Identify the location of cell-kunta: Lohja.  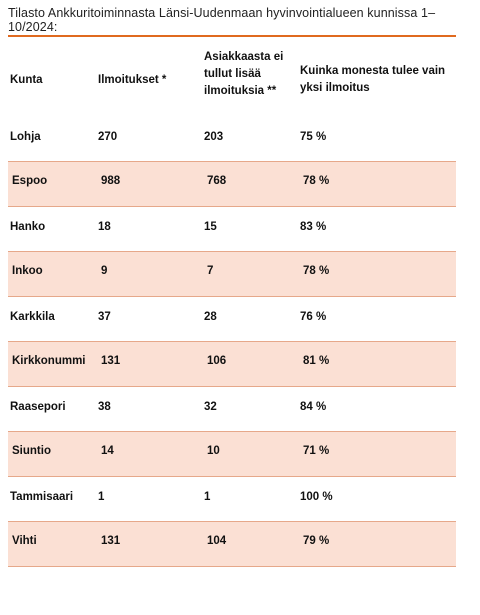
(25, 137).